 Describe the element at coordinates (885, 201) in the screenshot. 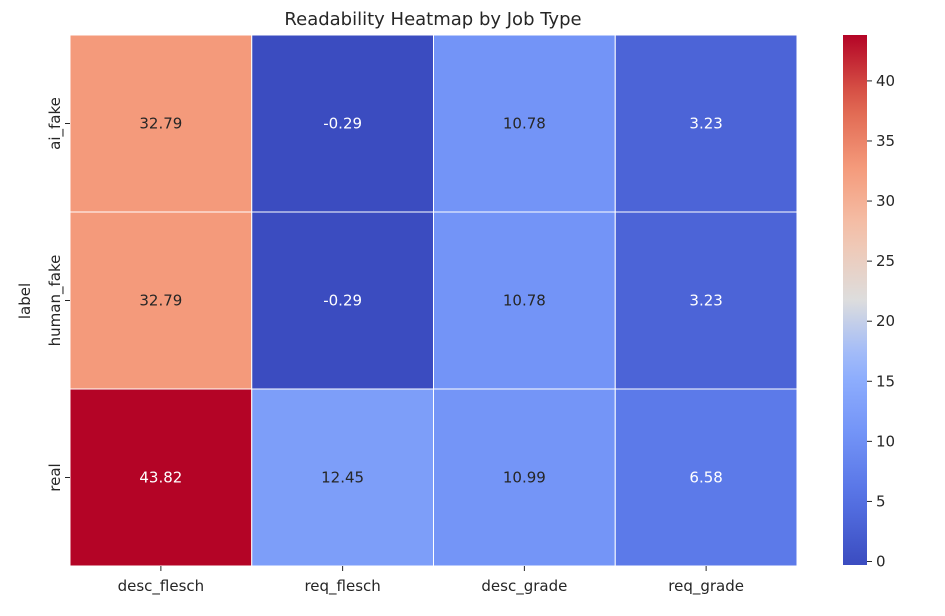

I see `colorbar-tick-label: 30` at that location.